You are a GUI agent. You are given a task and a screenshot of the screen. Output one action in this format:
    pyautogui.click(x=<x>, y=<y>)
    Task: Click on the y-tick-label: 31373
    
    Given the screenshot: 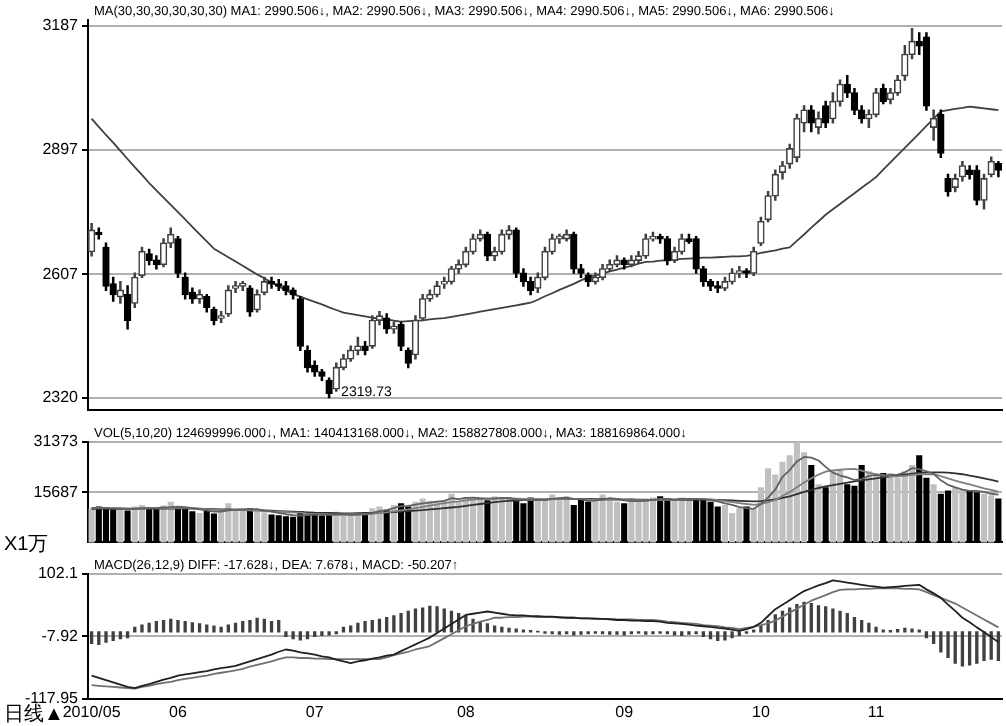 What is the action you would take?
    pyautogui.click(x=56, y=441)
    